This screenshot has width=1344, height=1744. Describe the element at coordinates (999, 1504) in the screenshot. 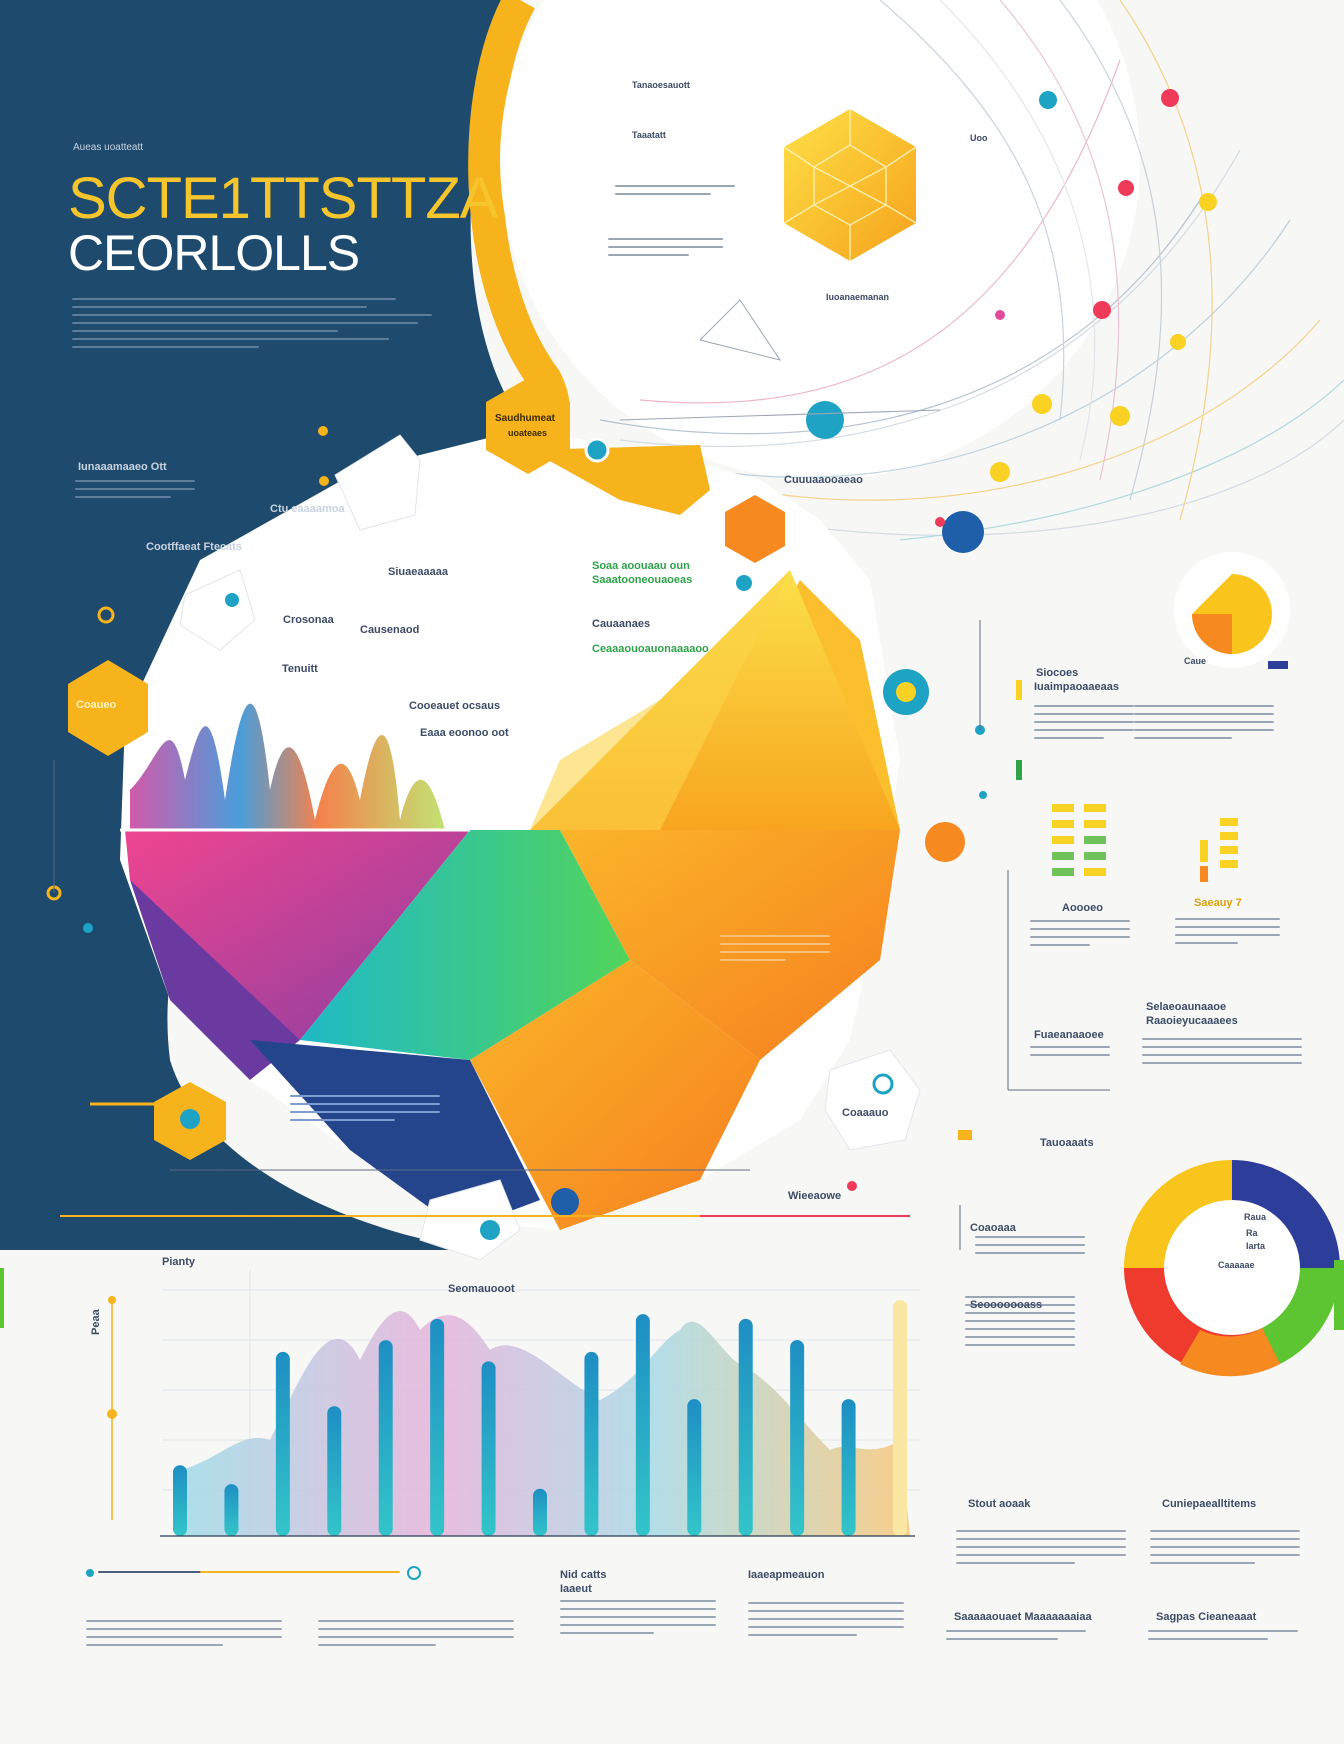

I see `bottom-col-3-heading: Stout aoaak` at that location.